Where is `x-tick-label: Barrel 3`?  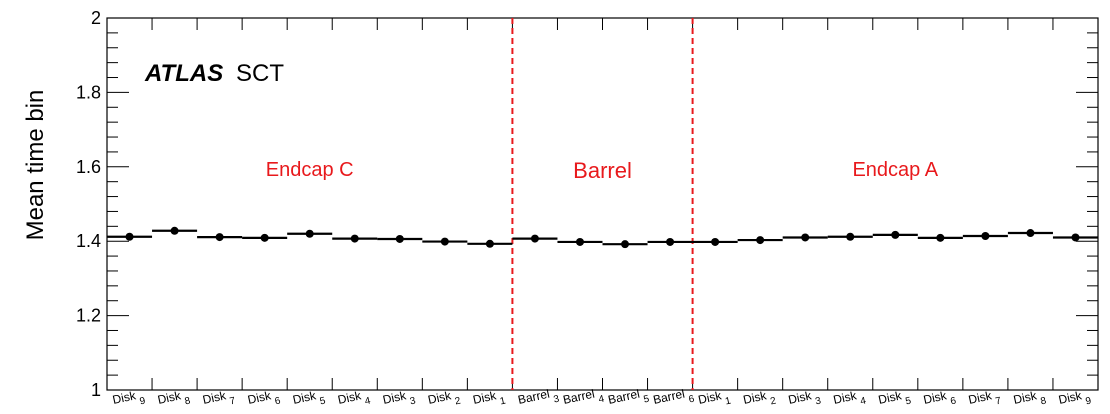
x-tick-label: Barrel 3 is located at coordinates (539, 399).